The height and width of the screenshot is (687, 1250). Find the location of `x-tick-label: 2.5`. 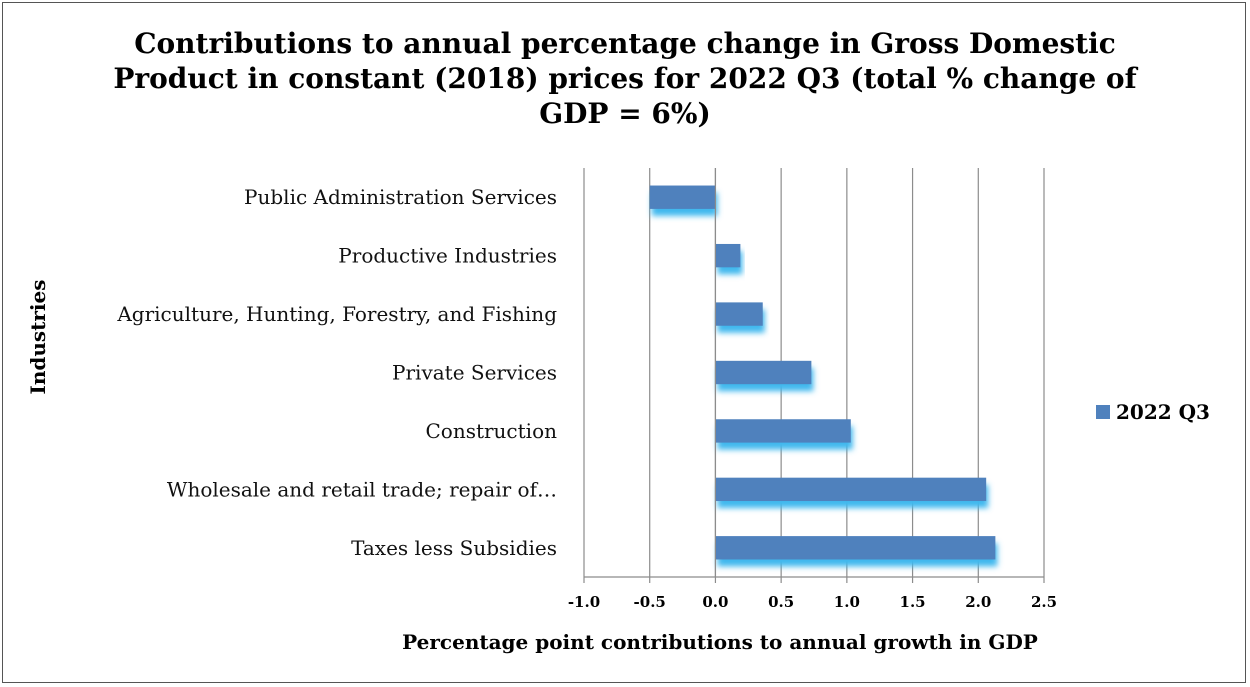

x-tick-label: 2.5 is located at coordinates (1044, 602).